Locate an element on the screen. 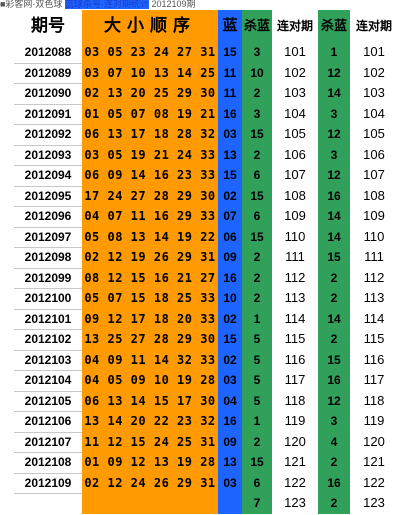  numbers-cell: 02 13 20 25 29 30 is located at coordinates (150, 93).